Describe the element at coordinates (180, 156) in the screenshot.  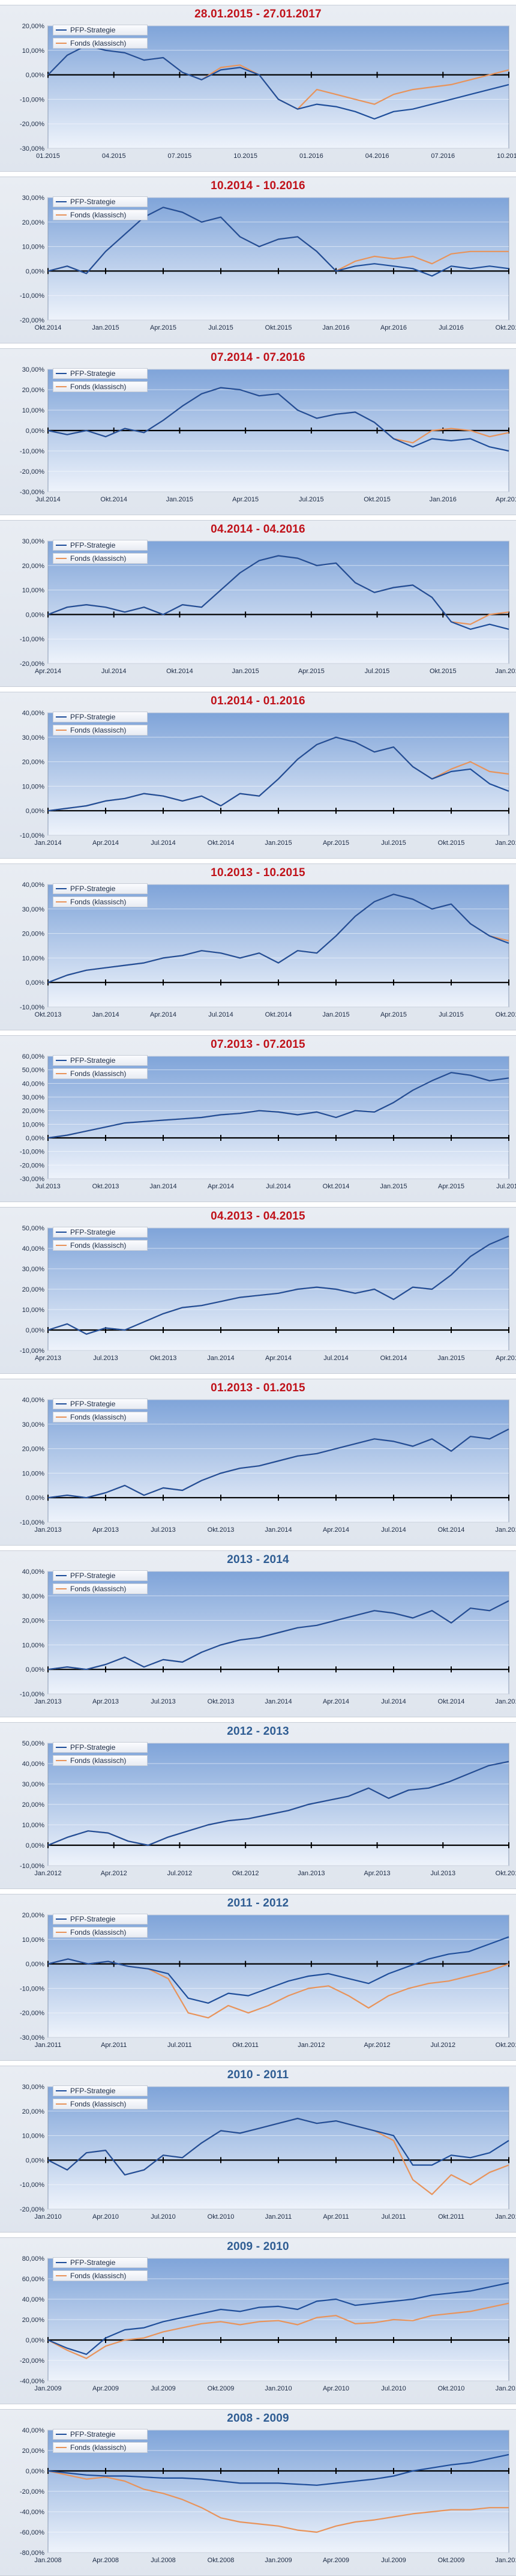
I see `x-tick-label: 07.2015` at that location.